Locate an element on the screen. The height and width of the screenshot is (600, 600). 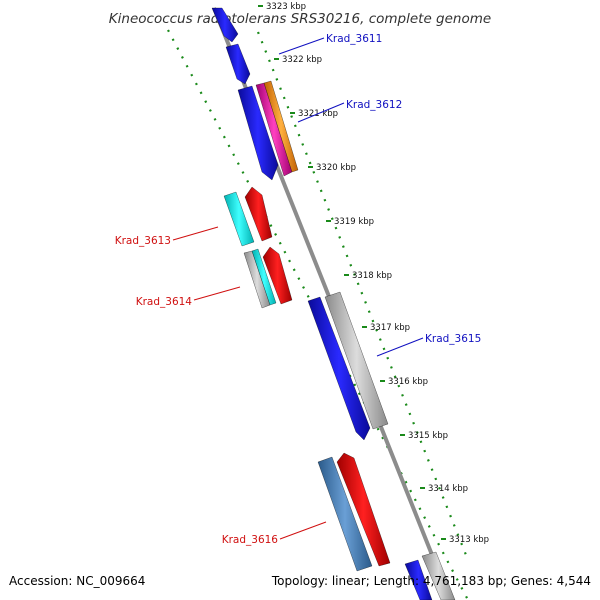
gene-feature-krad-3616-a is located at coordinates (345, 514).